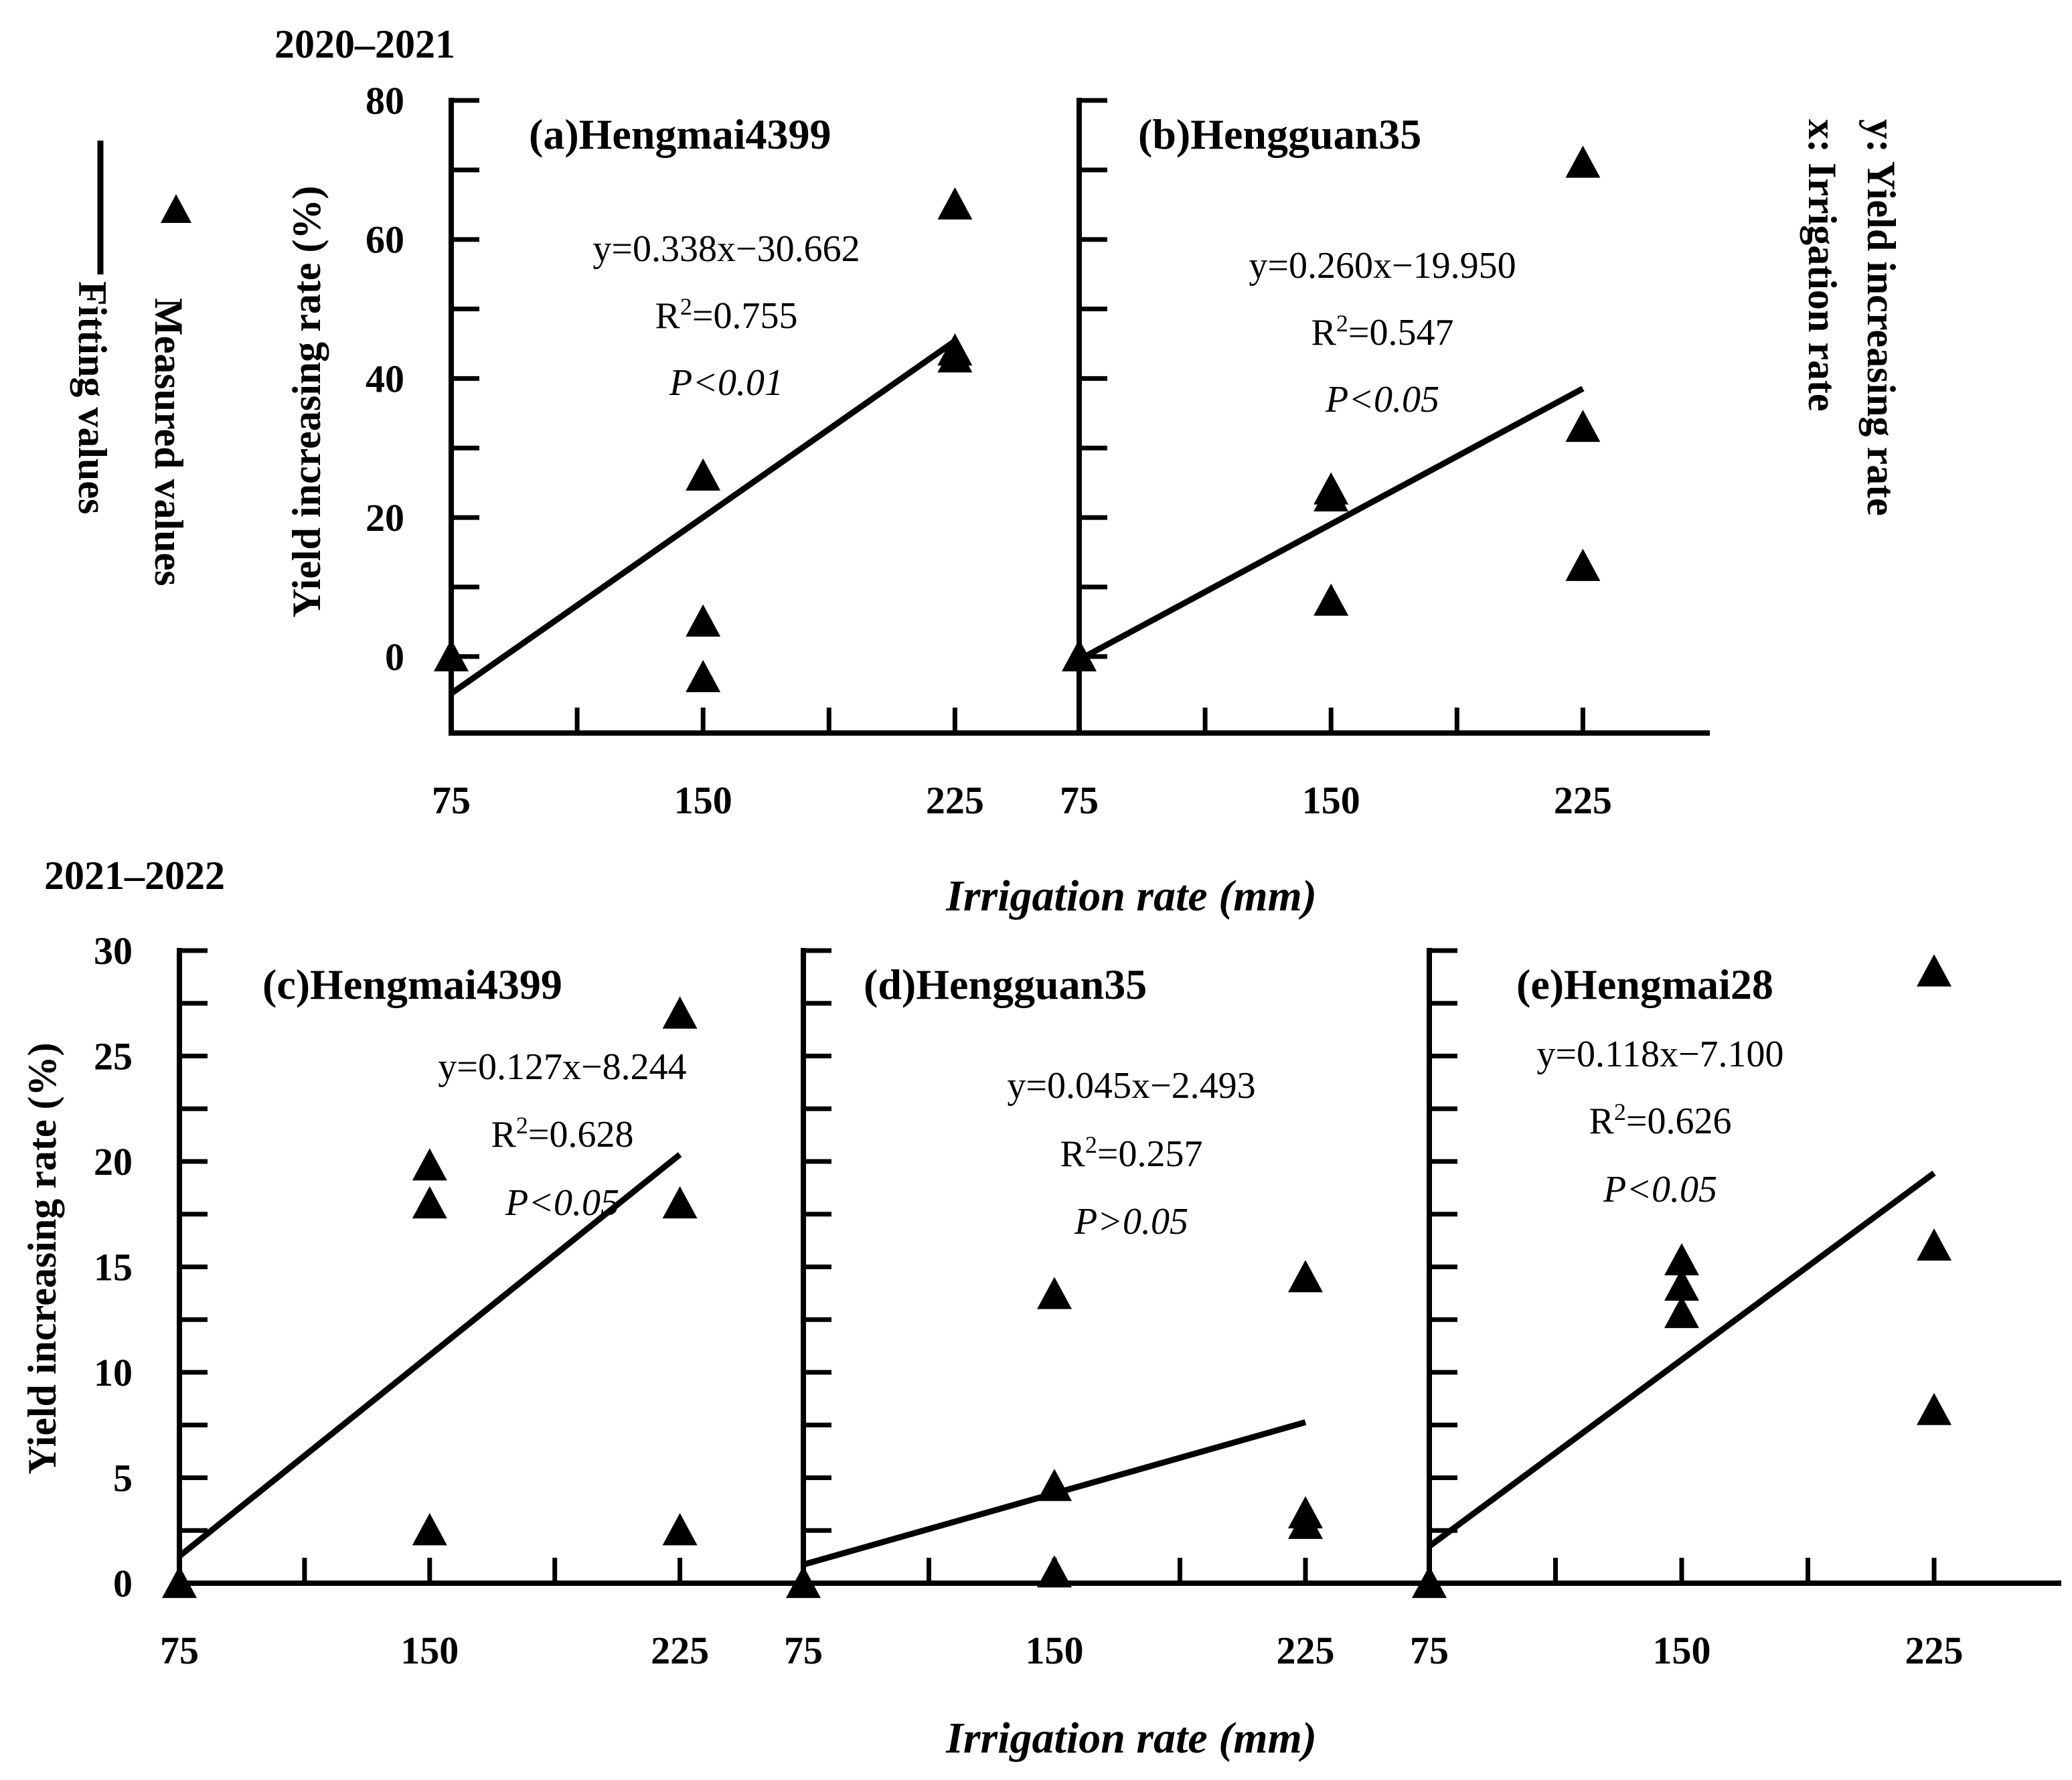 This screenshot has height=1780, width=2072. Describe the element at coordinates (726, 315) in the screenshot. I see `r-squared: R2=0.755` at that location.